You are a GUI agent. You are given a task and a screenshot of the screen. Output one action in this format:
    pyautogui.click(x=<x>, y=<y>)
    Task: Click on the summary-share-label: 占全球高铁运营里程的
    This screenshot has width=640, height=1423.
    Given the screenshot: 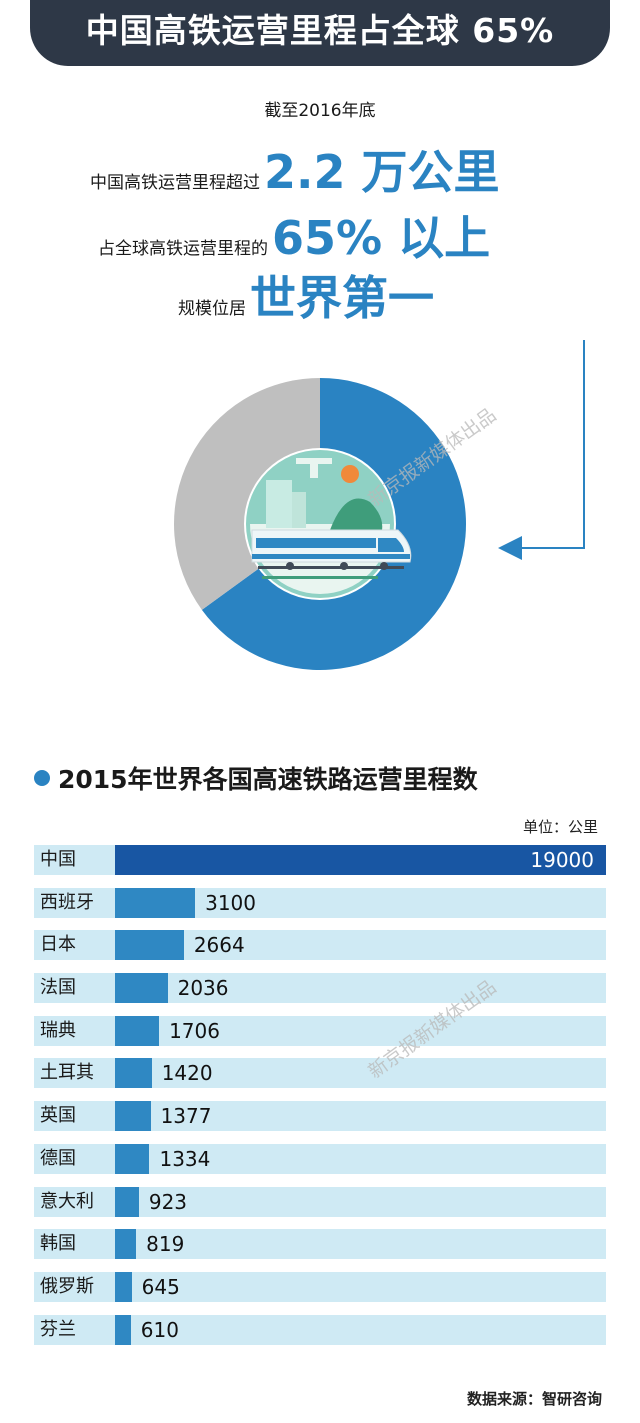 What is the action you would take?
    pyautogui.click(x=183, y=249)
    